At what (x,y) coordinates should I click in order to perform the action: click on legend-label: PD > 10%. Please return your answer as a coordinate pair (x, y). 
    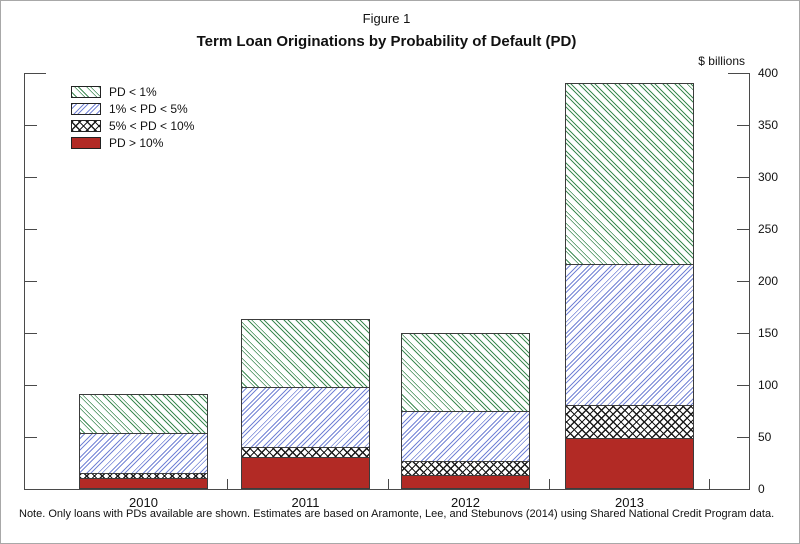
    Looking at the image, I should click on (136, 142).